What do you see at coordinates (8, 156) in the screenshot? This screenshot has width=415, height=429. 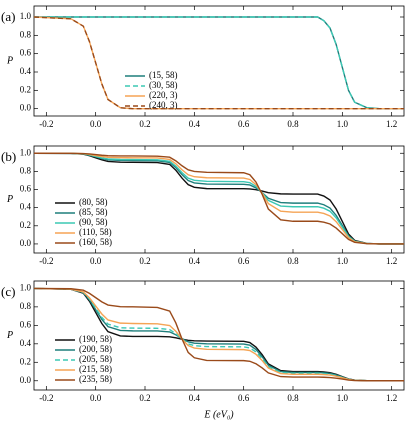 I see `panel-label: (b)` at bounding box center [8, 156].